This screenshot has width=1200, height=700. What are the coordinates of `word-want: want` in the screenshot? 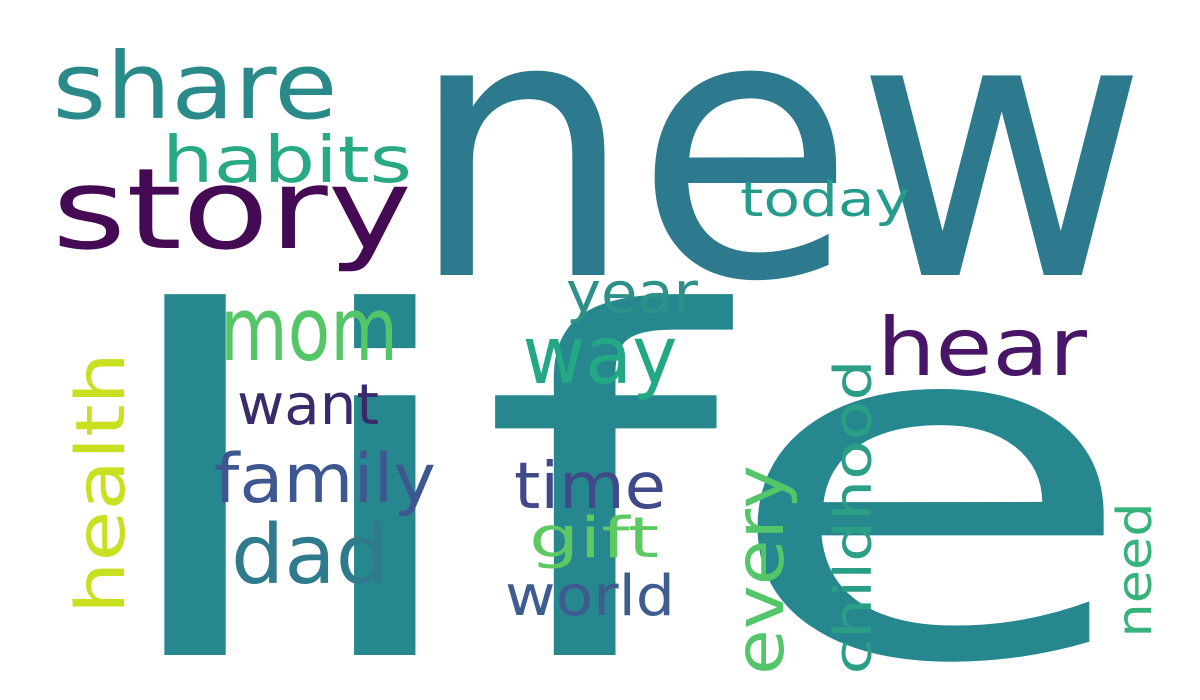 It's located at (308, 405).